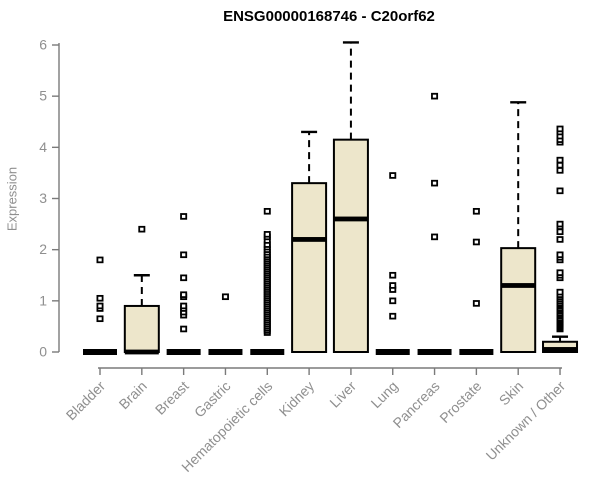 This screenshot has height=500, width=600. Describe the element at coordinates (476, 281) in the screenshot. I see `box-prostate` at that location.